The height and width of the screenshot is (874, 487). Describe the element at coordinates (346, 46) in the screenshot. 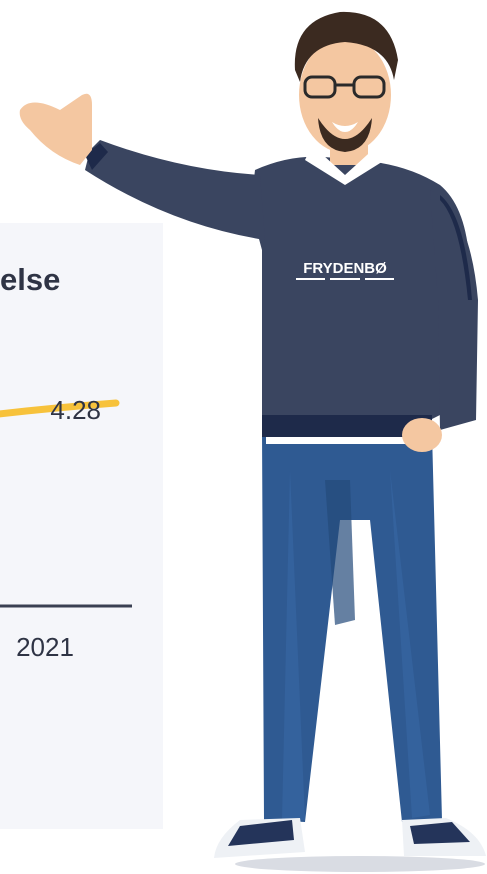

I see `hair` at that location.